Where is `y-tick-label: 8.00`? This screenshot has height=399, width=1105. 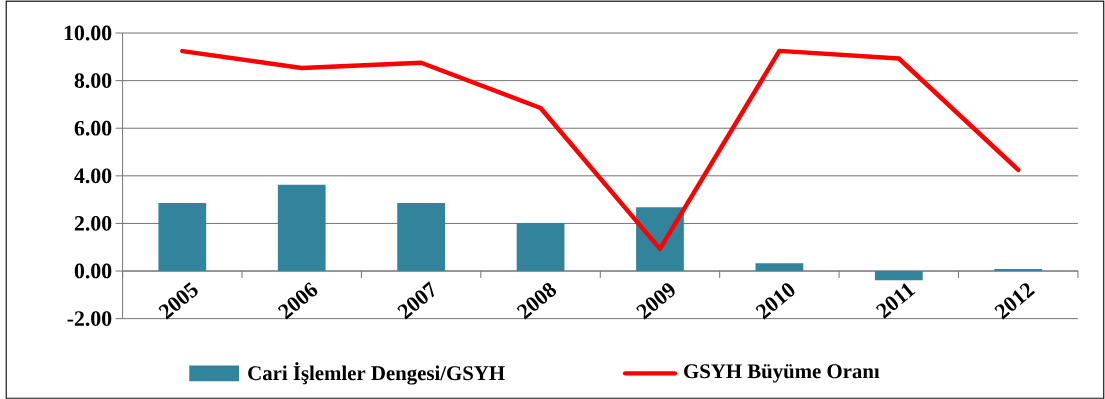
y-tick-label: 8.00 is located at coordinates (93, 80).